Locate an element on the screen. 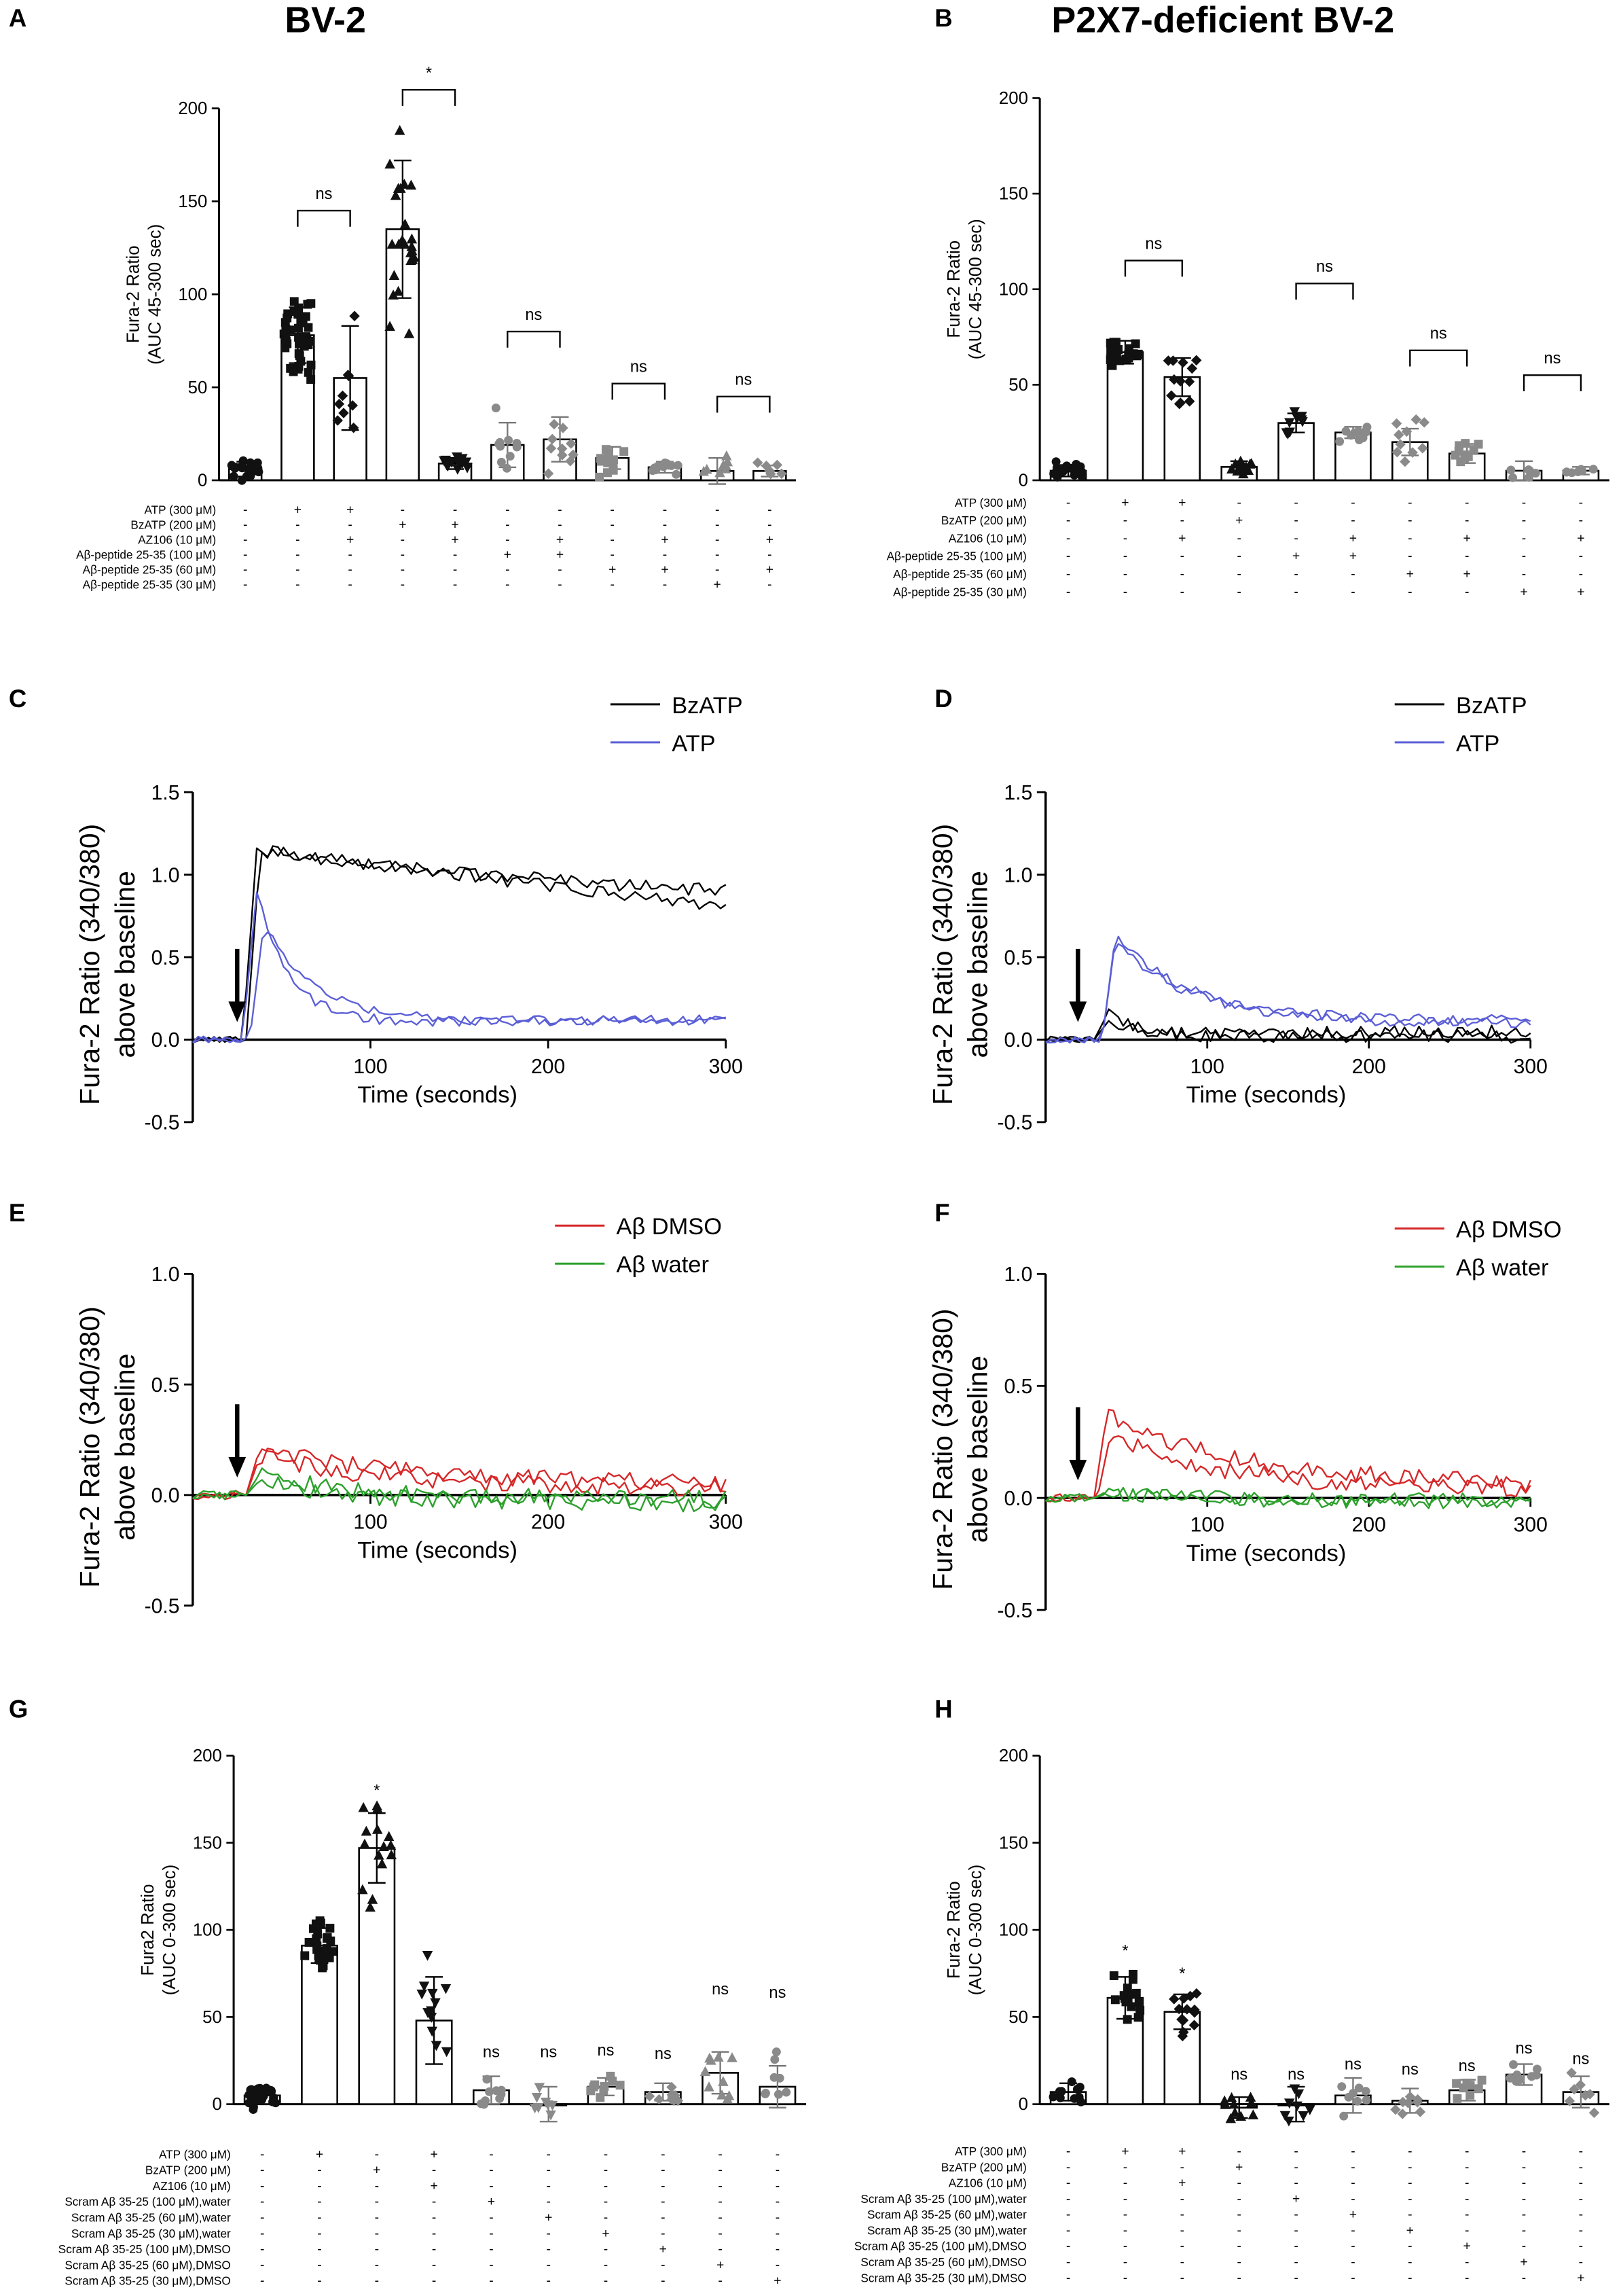 This screenshot has width=1621, height=2296. y-tick-label: 50 is located at coordinates (212, 2017).